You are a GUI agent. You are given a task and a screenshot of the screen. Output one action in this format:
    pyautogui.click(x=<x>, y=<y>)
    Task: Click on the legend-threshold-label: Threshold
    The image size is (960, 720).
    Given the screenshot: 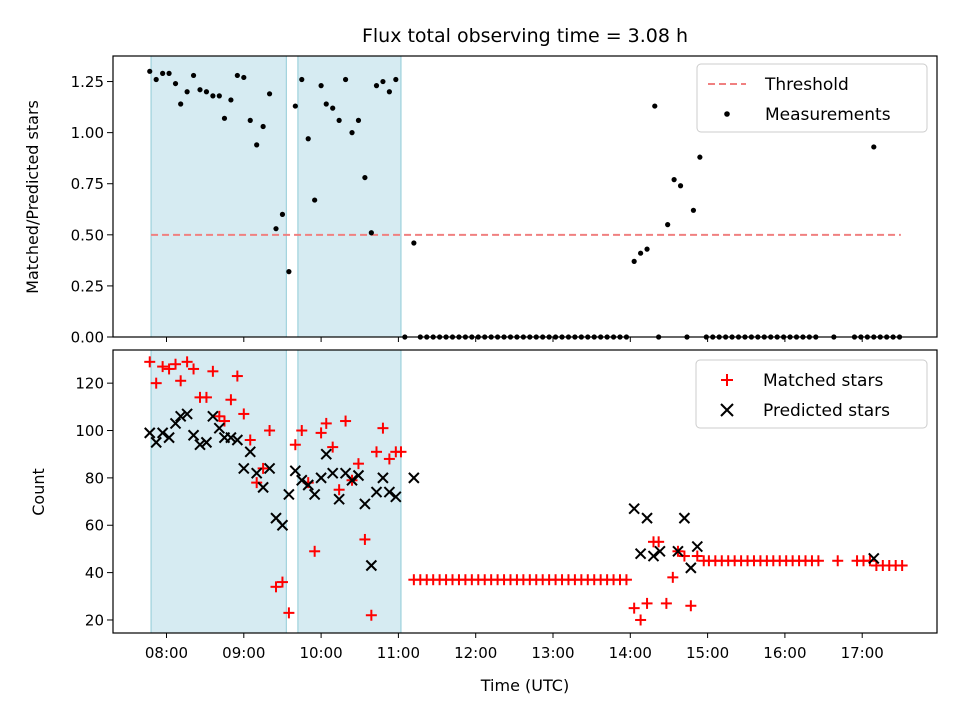 What is the action you would take?
    pyautogui.click(x=806, y=85)
    